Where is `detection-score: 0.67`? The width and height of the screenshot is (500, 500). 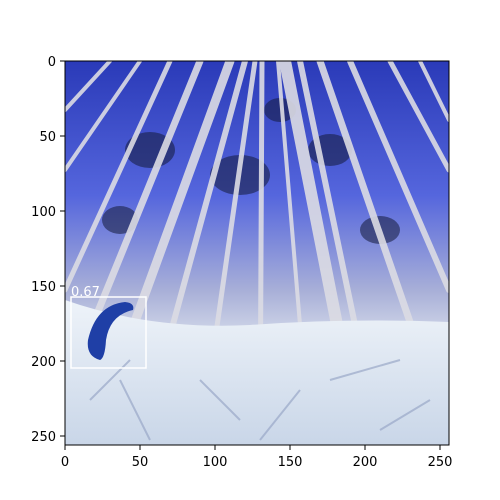 detection-score: 0.67 is located at coordinates (85, 292).